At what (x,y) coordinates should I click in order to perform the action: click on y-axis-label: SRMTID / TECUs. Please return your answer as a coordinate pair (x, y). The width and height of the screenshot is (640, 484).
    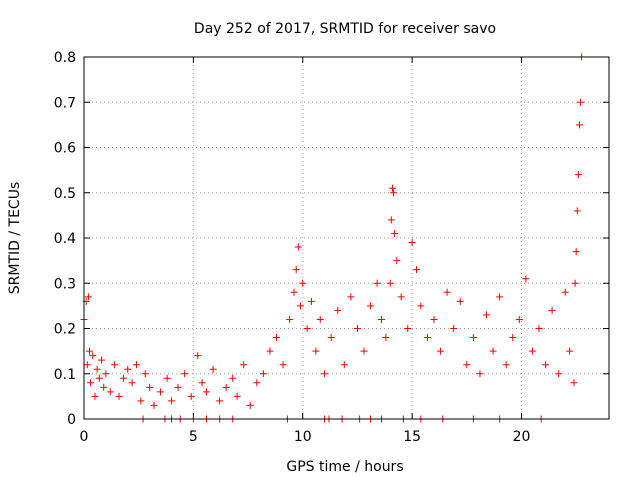
    Looking at the image, I should click on (15, 238).